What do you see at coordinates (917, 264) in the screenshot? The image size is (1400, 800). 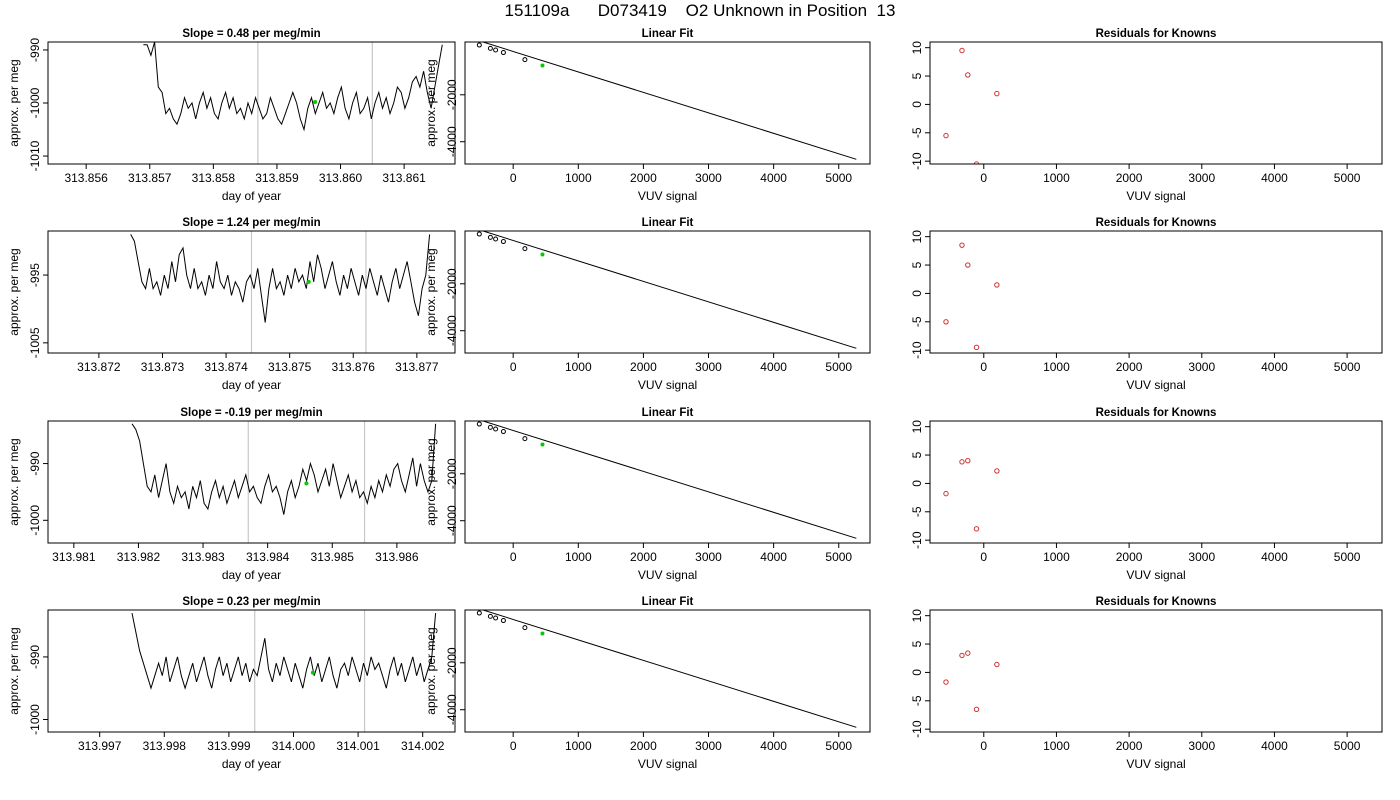 I see `y-tick-label: 5` at bounding box center [917, 264].